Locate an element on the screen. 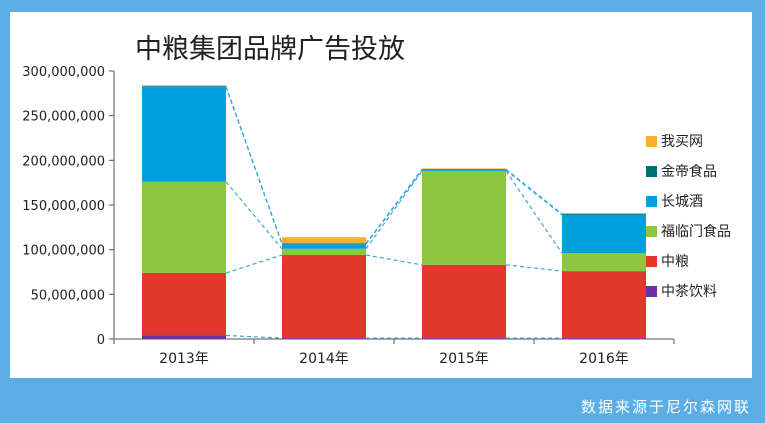 Image resolution: width=765 pixels, height=423 pixels. x-tick-label: 2013年 is located at coordinates (184, 359).